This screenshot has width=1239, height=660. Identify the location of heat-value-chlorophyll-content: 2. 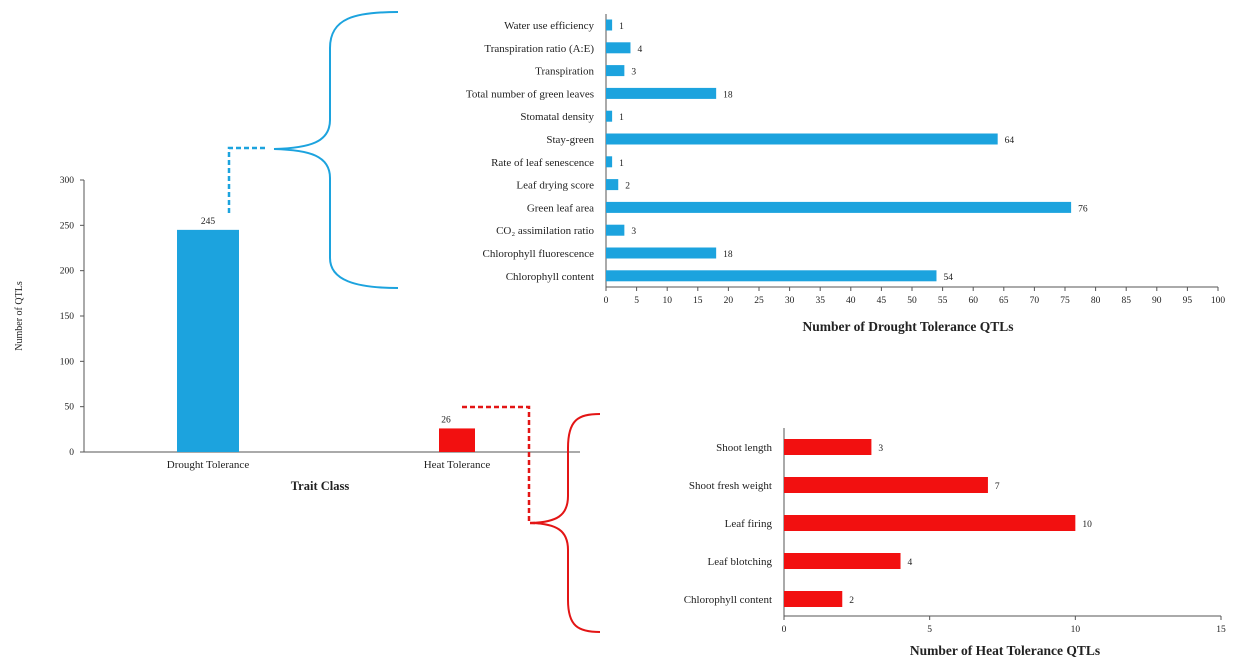
(851, 601).